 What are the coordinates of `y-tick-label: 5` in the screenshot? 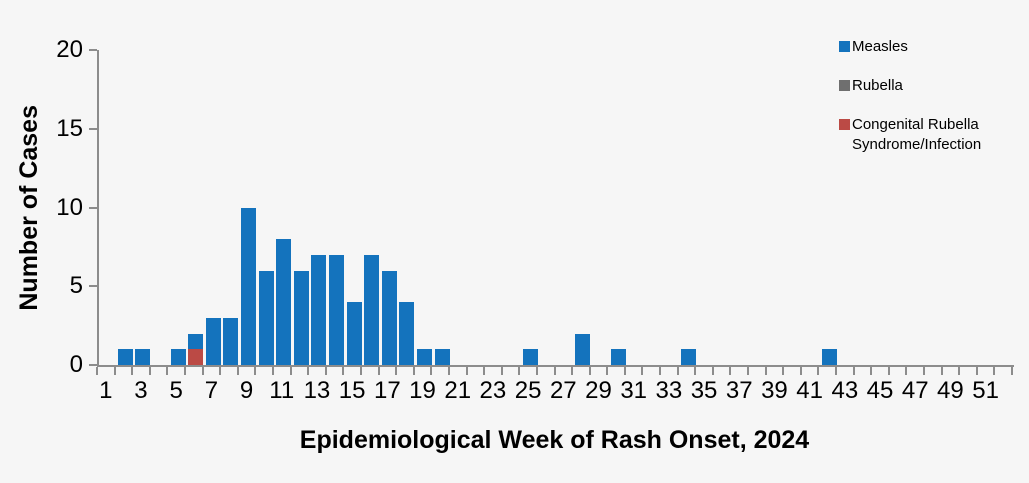 It's located at (76, 286).